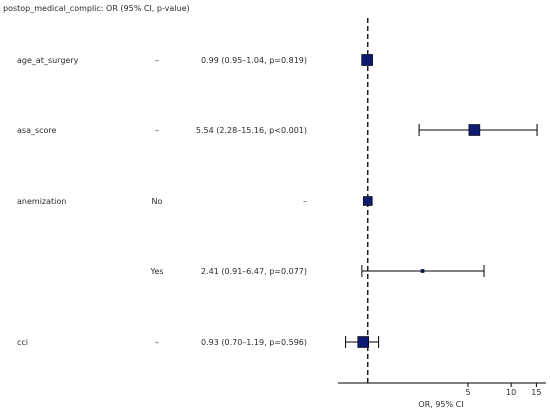 This screenshot has width=550, height=414. I want to click on x-tick-label: 10, so click(511, 392).